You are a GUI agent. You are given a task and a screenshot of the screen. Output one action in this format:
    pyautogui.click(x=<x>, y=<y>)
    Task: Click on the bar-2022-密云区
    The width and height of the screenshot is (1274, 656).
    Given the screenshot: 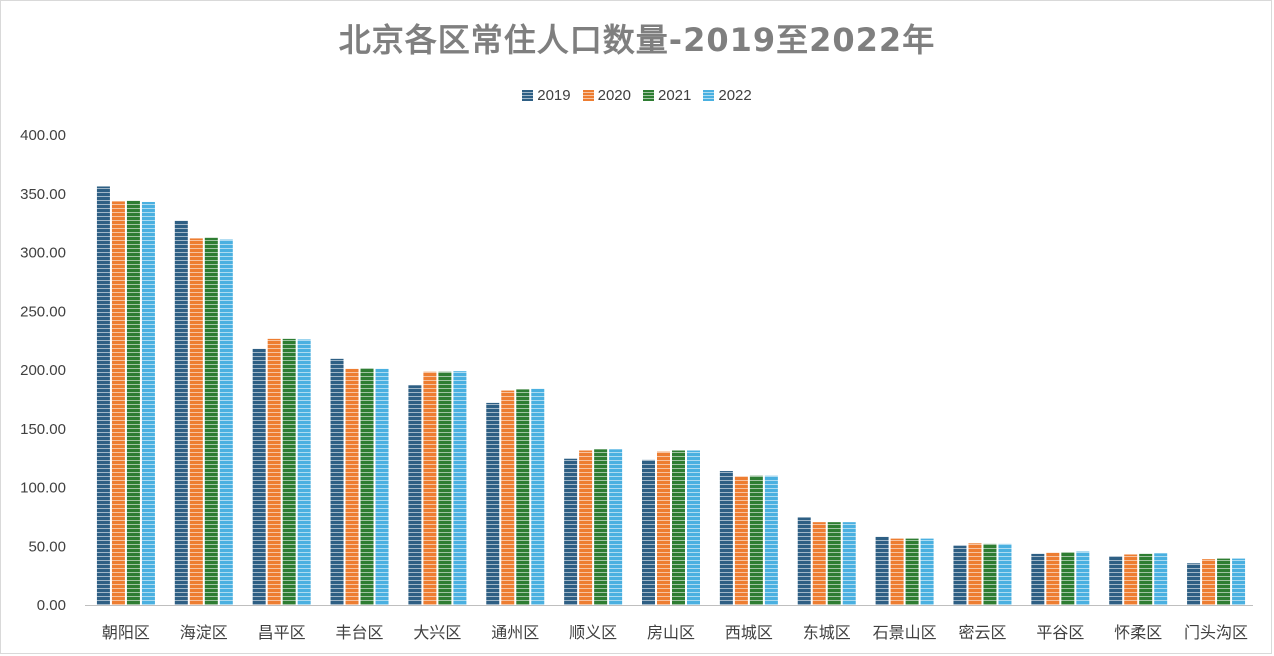 What is the action you would take?
    pyautogui.click(x=1005, y=574)
    